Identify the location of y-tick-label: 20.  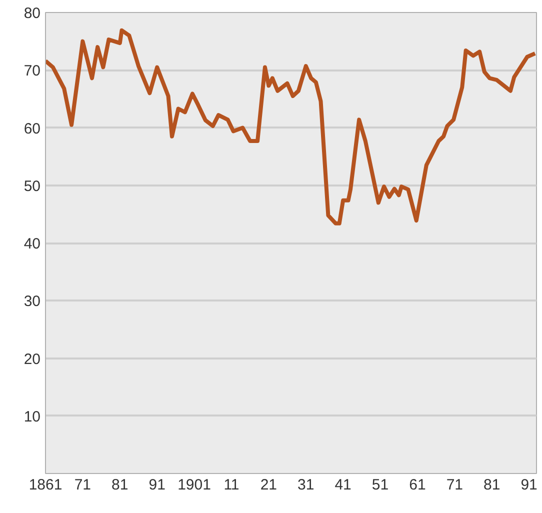
(32, 359).